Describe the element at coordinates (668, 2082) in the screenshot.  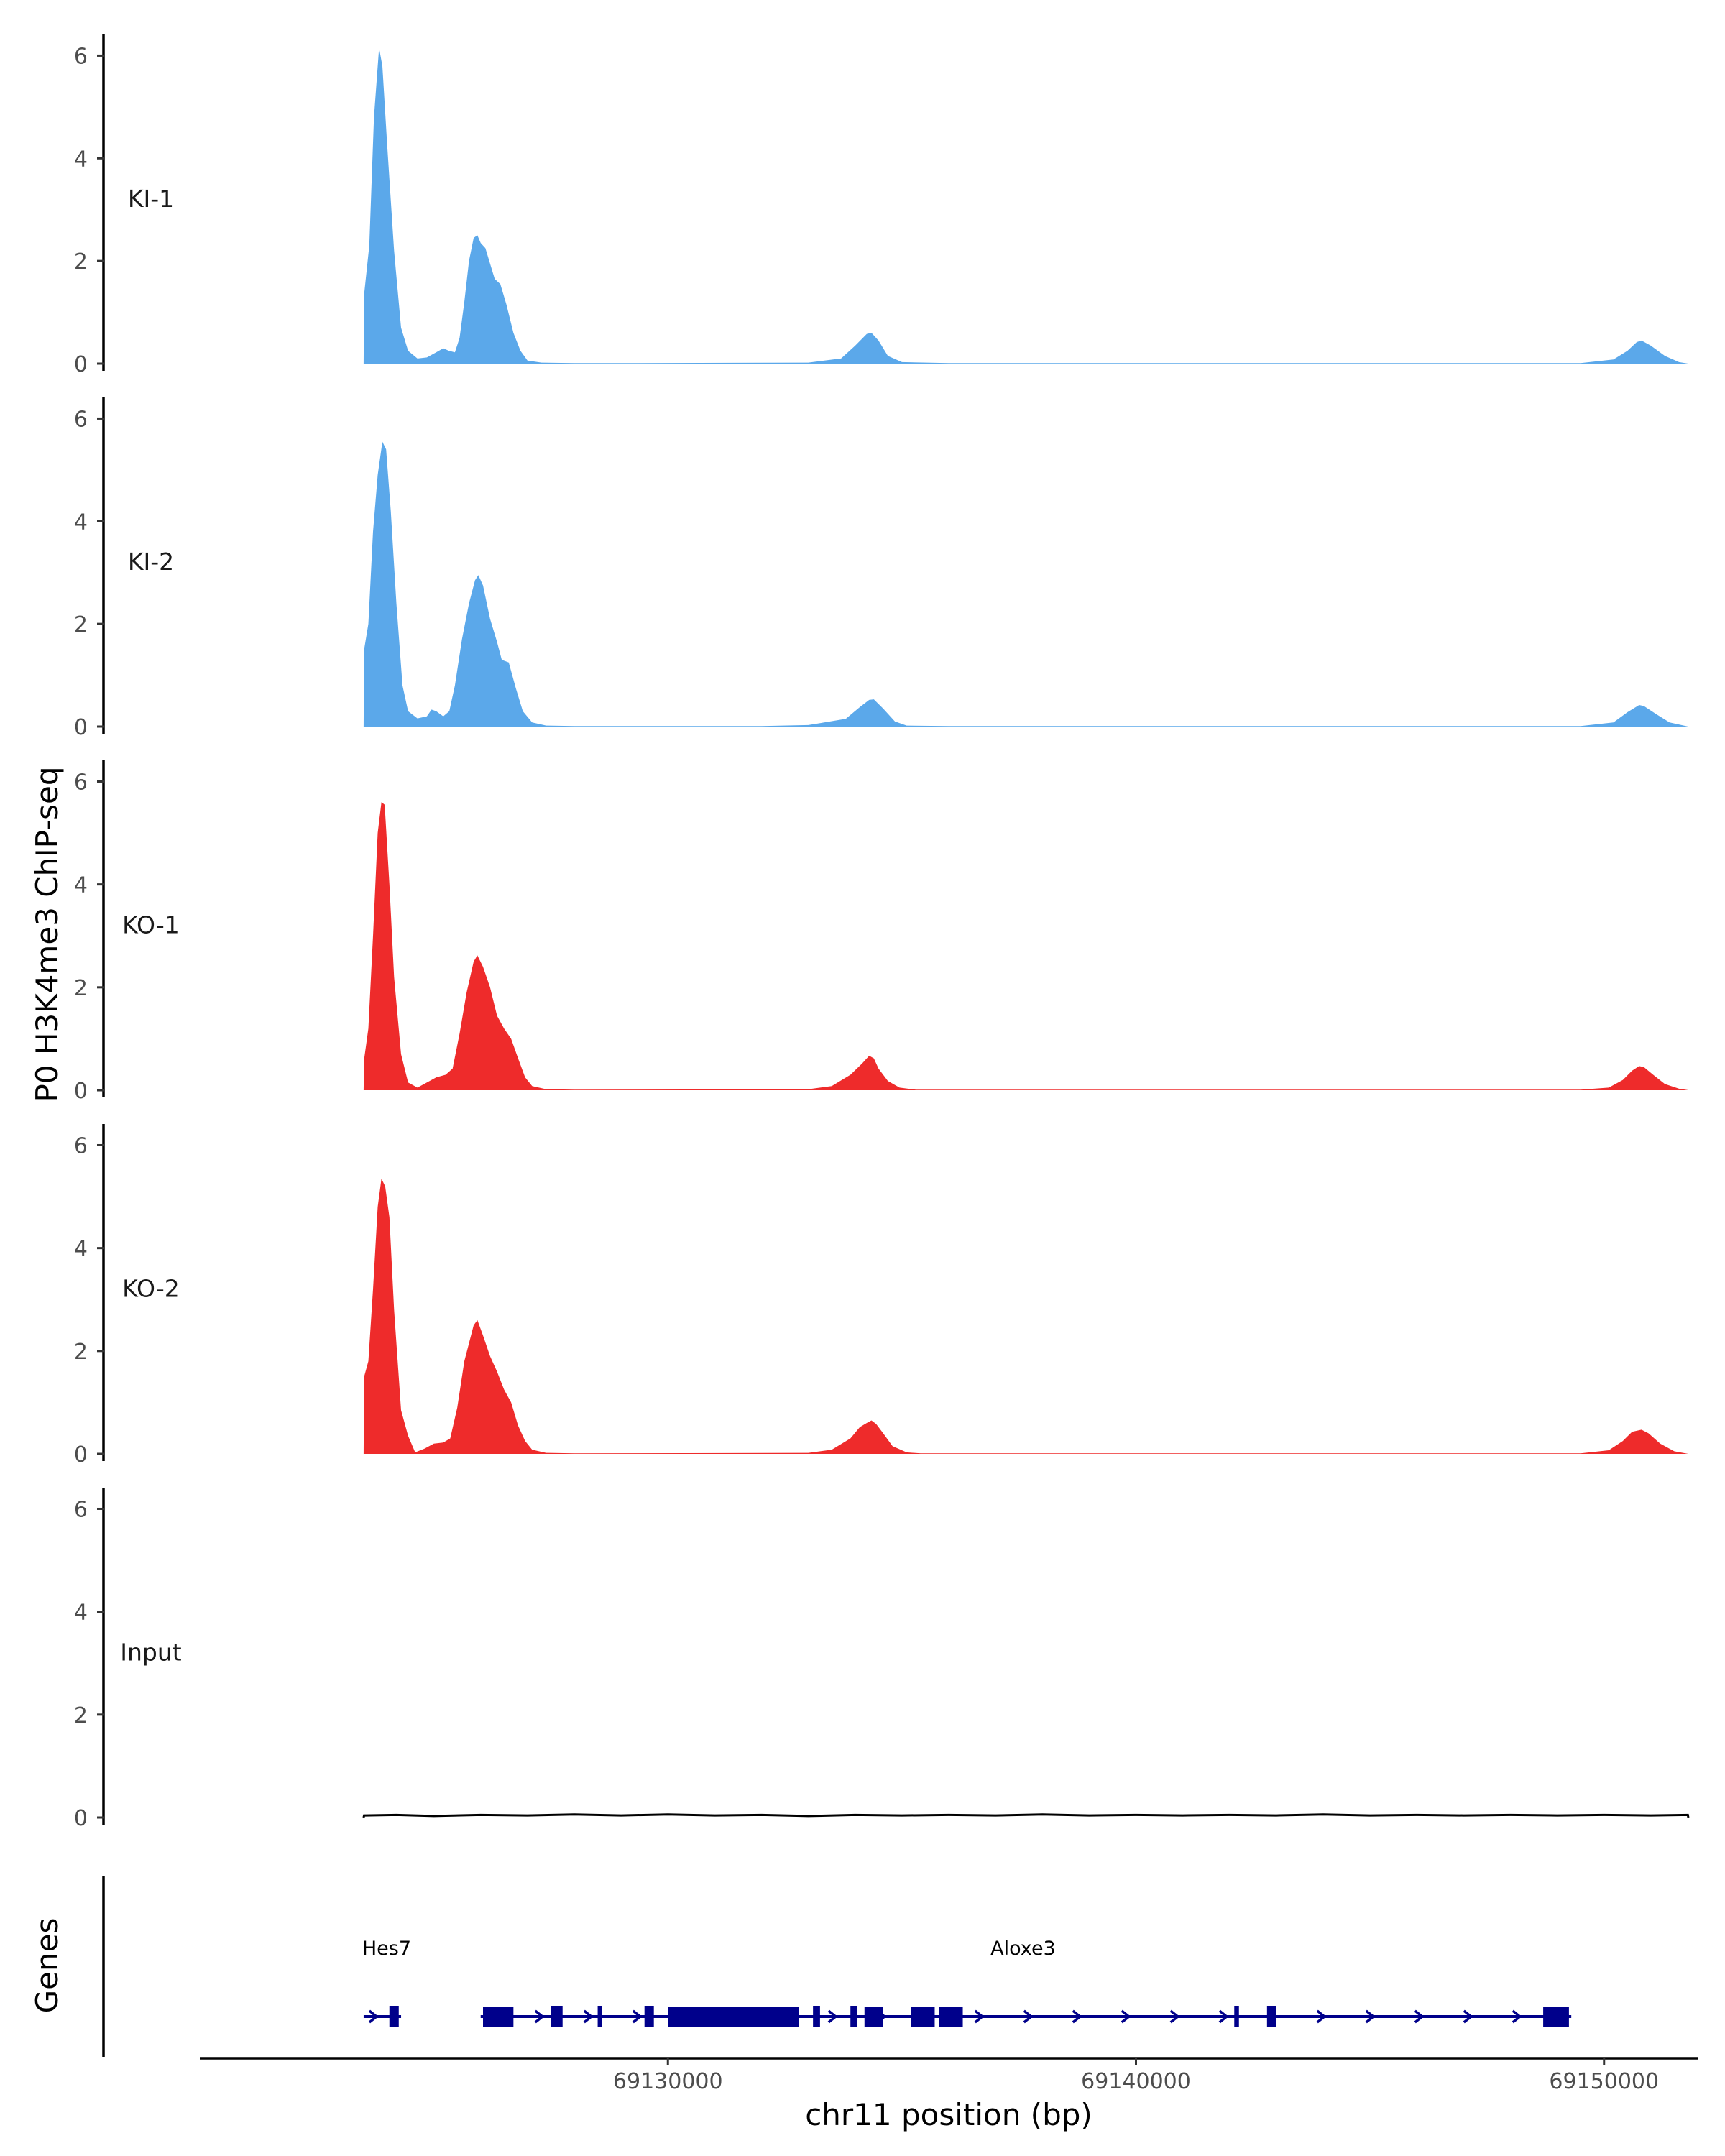
I see `x-tick-label: 69130000` at that location.